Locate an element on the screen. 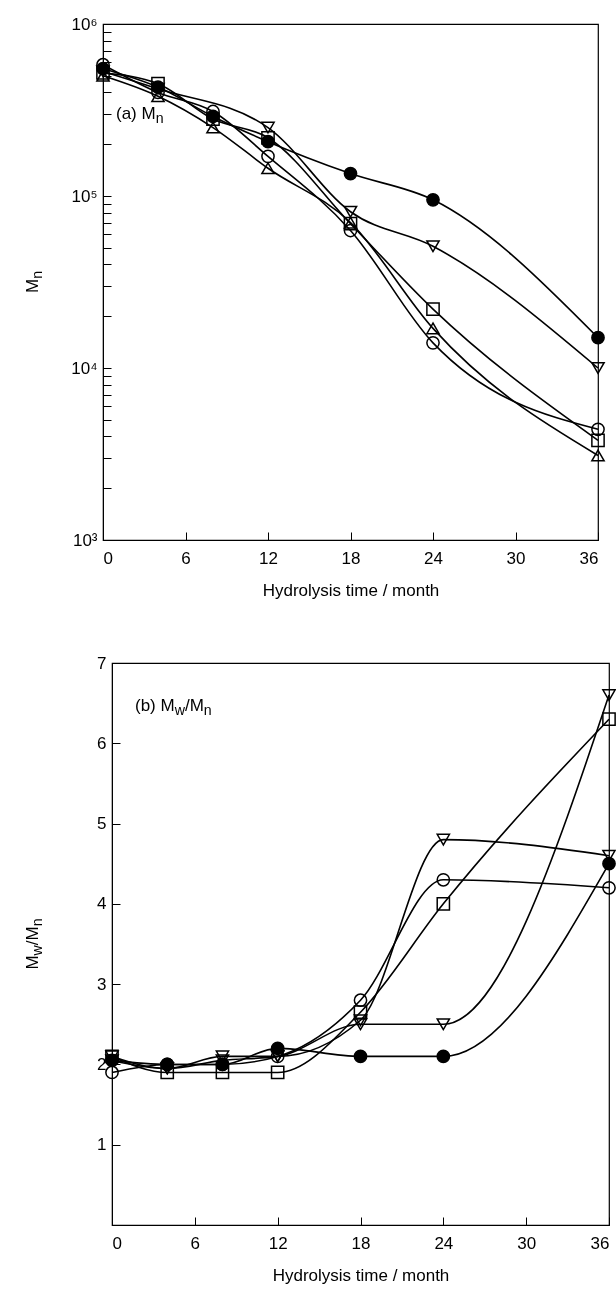  y-tick-label: 7 is located at coordinates (102, 663).